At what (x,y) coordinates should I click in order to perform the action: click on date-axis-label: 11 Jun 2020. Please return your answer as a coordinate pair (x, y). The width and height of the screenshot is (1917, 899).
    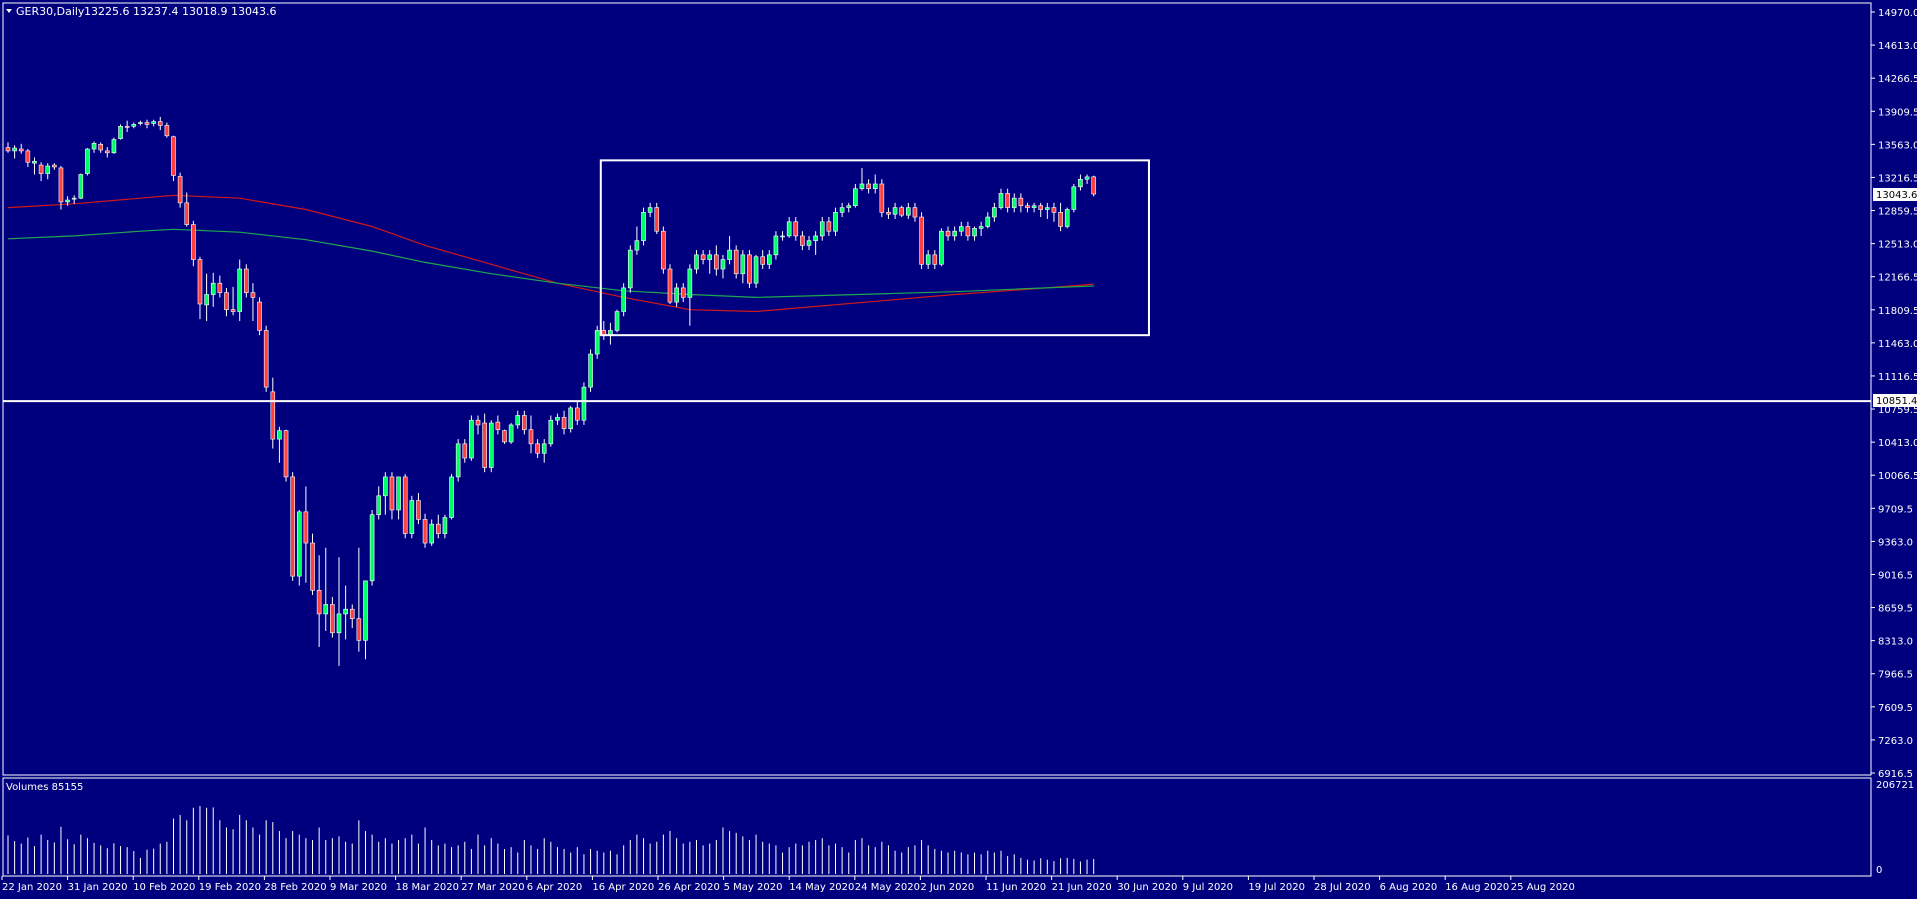
    Looking at the image, I should click on (1016, 887).